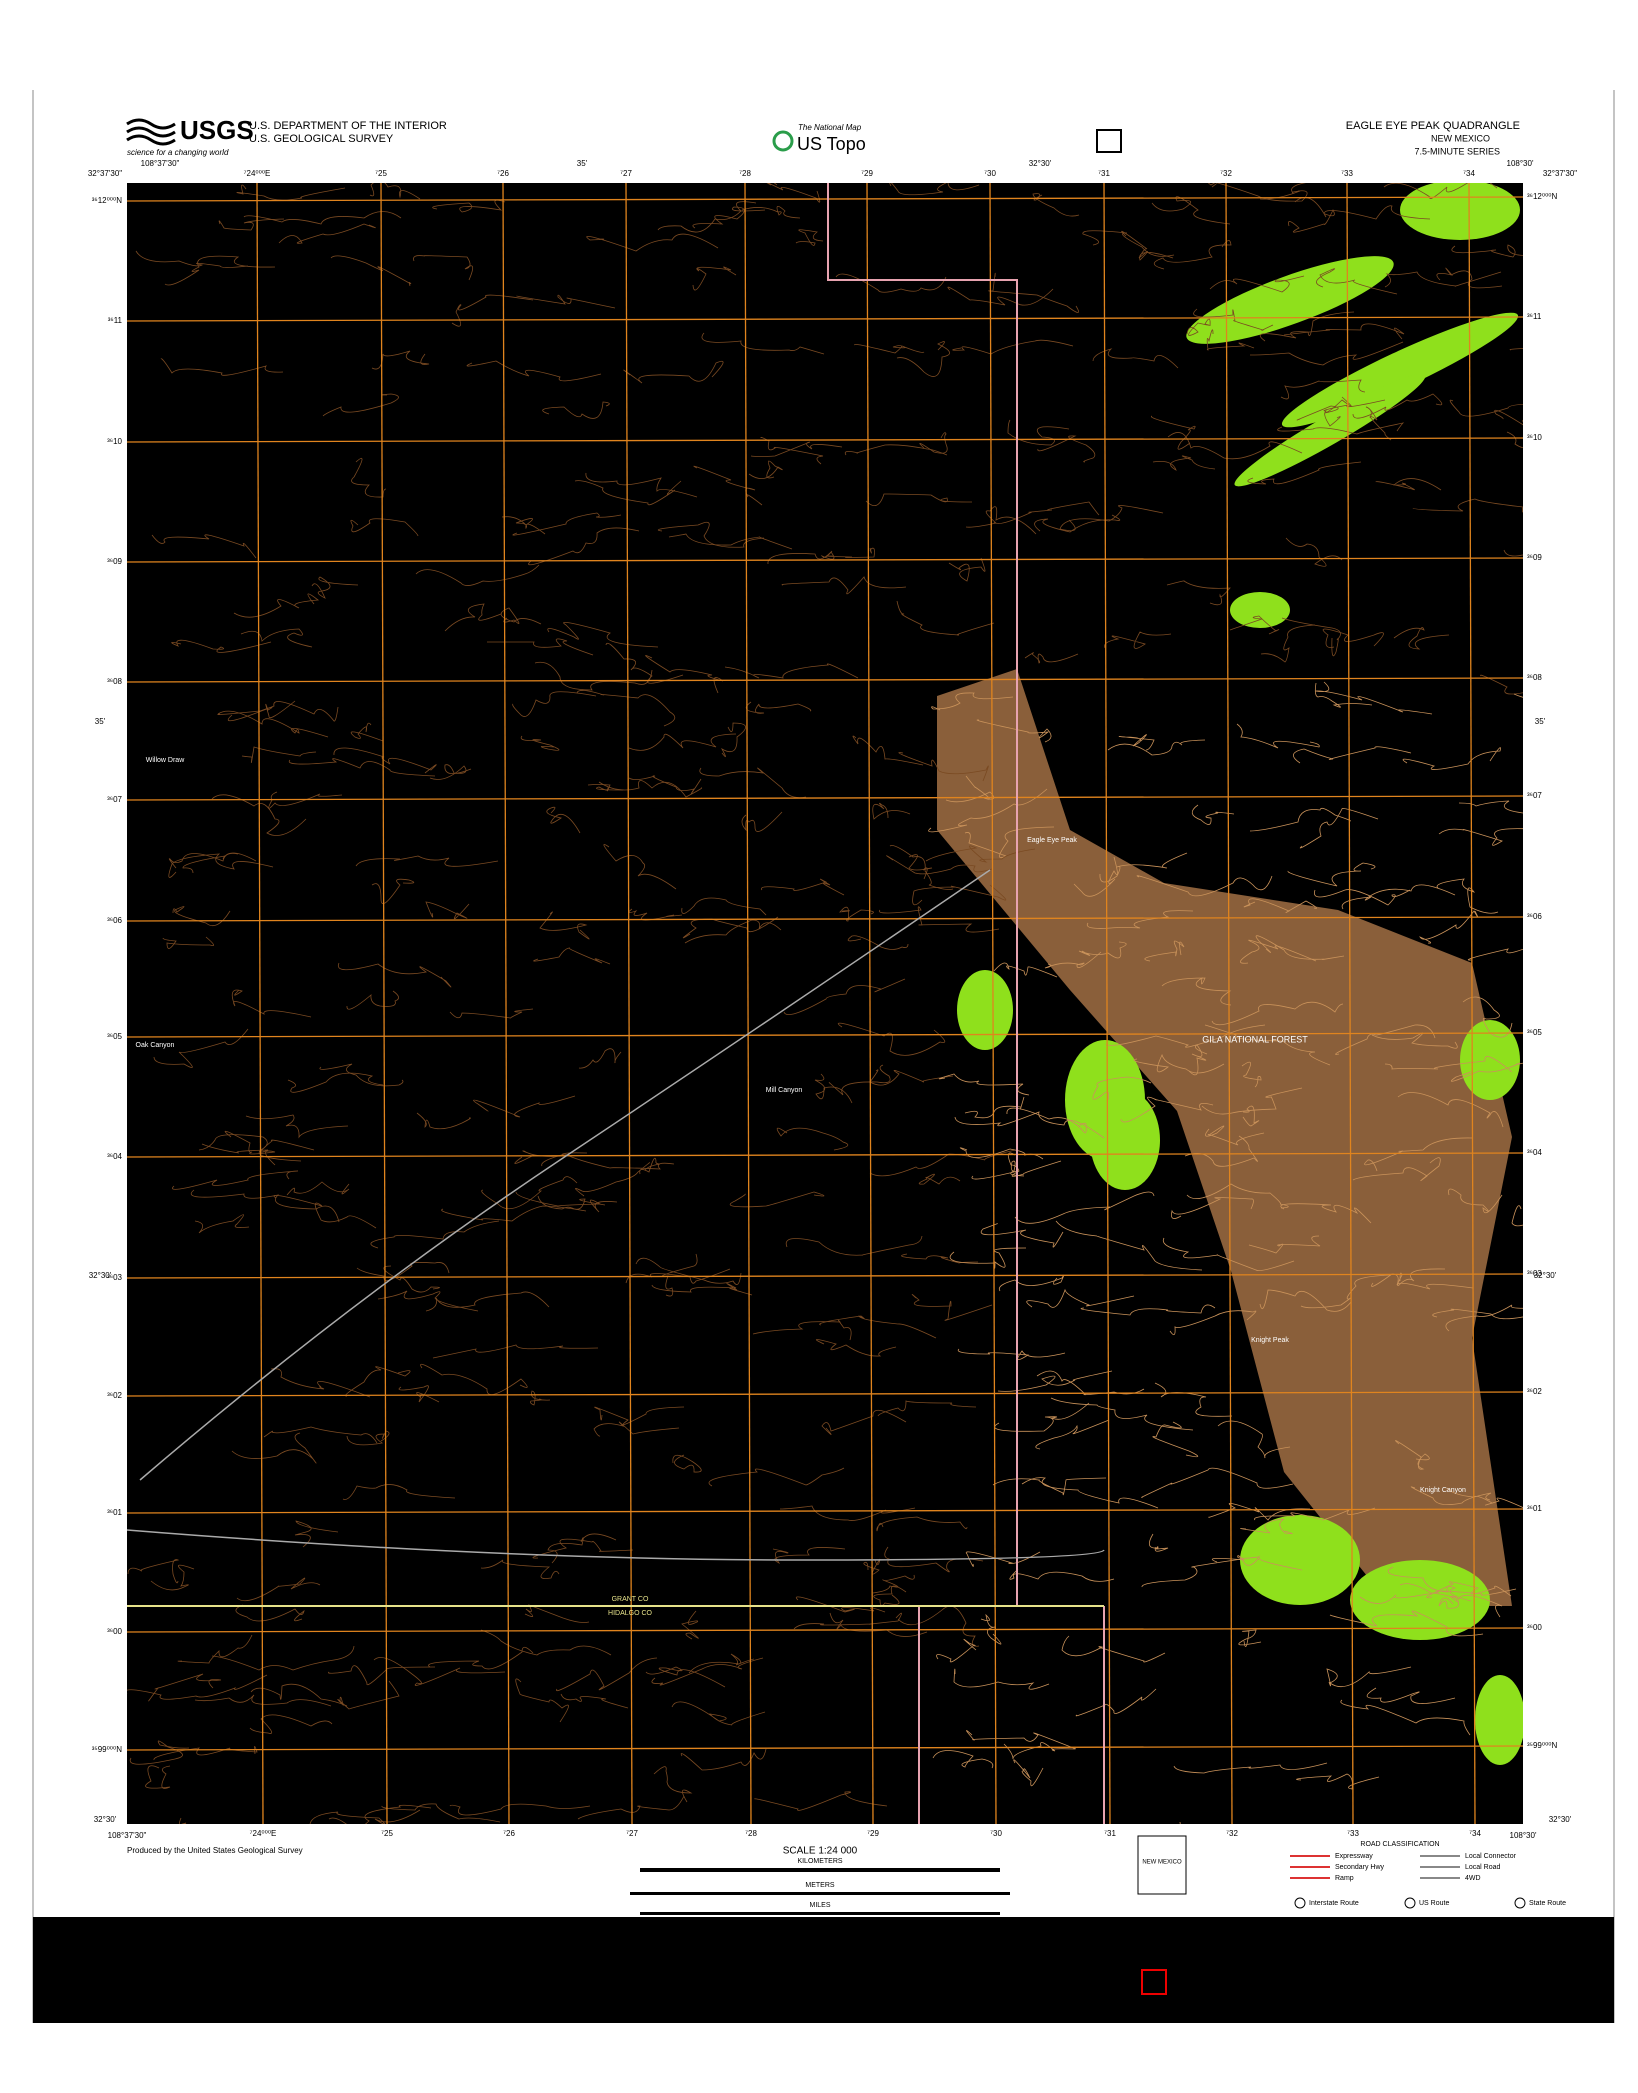  Describe the element at coordinates (1483, 1867) in the screenshot. I see `road-label: Local Road` at that location.